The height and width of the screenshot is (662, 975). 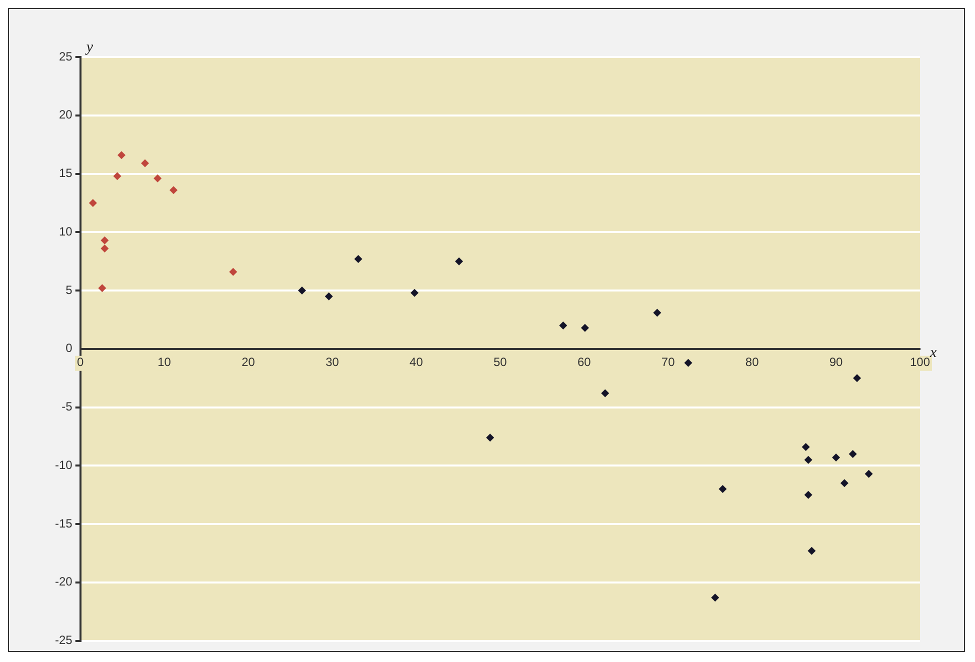 What do you see at coordinates (65, 231) in the screenshot?
I see `y-tick-label: 10` at bounding box center [65, 231].